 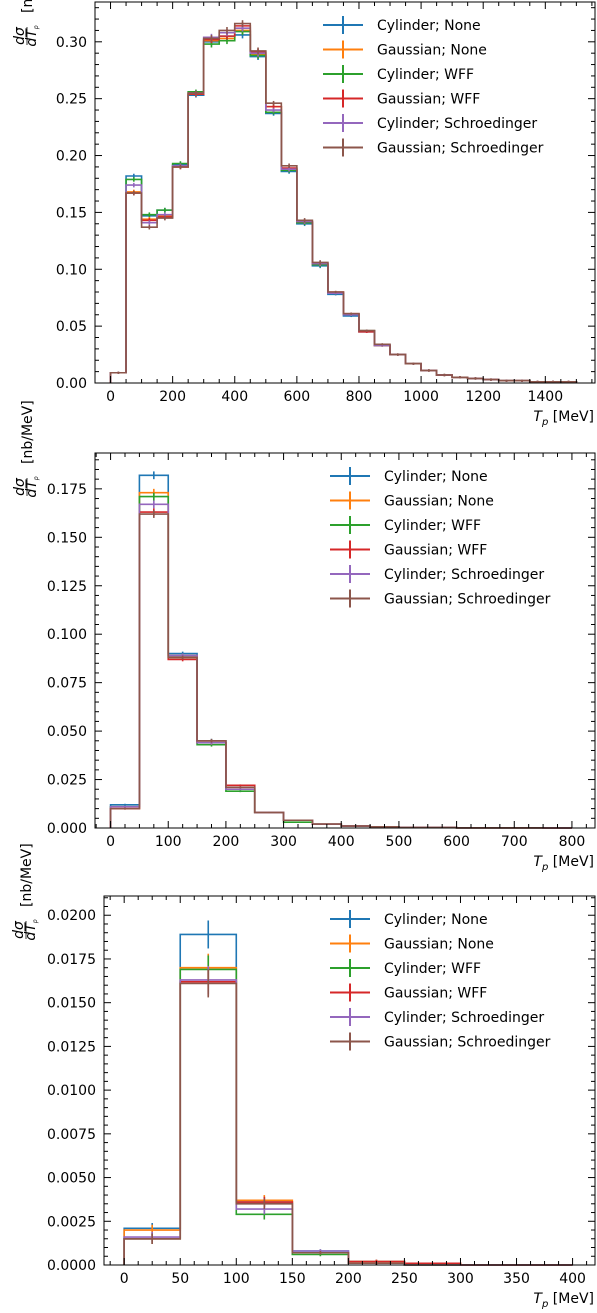 What do you see at coordinates (71, 960) in the screenshot?
I see `y-tick-label: 0.0175` at bounding box center [71, 960].